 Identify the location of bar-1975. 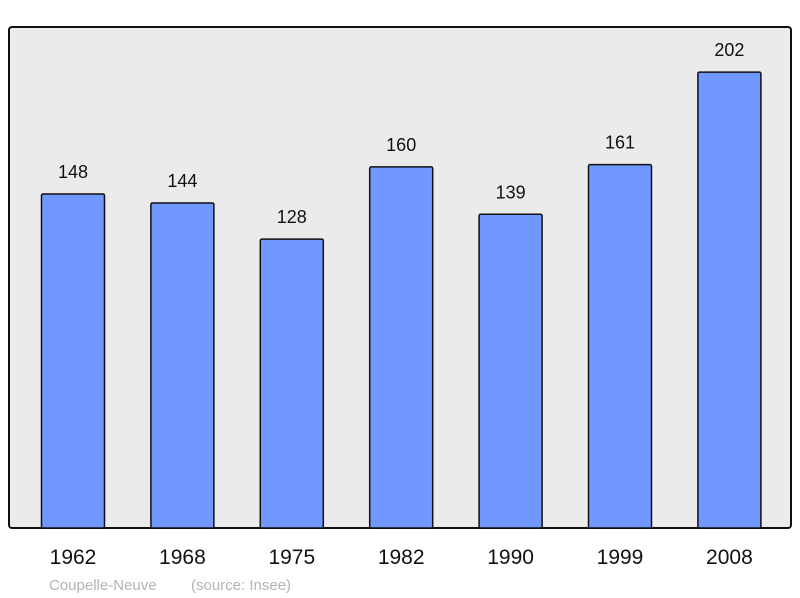
(292, 383).